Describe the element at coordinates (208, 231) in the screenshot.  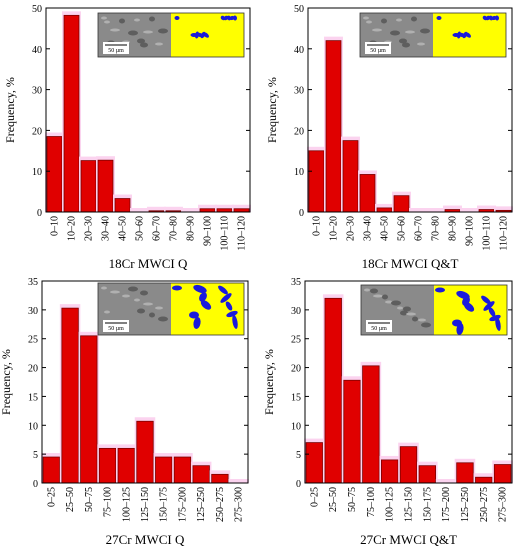
I see `x-tick-label: 90–100` at that location.